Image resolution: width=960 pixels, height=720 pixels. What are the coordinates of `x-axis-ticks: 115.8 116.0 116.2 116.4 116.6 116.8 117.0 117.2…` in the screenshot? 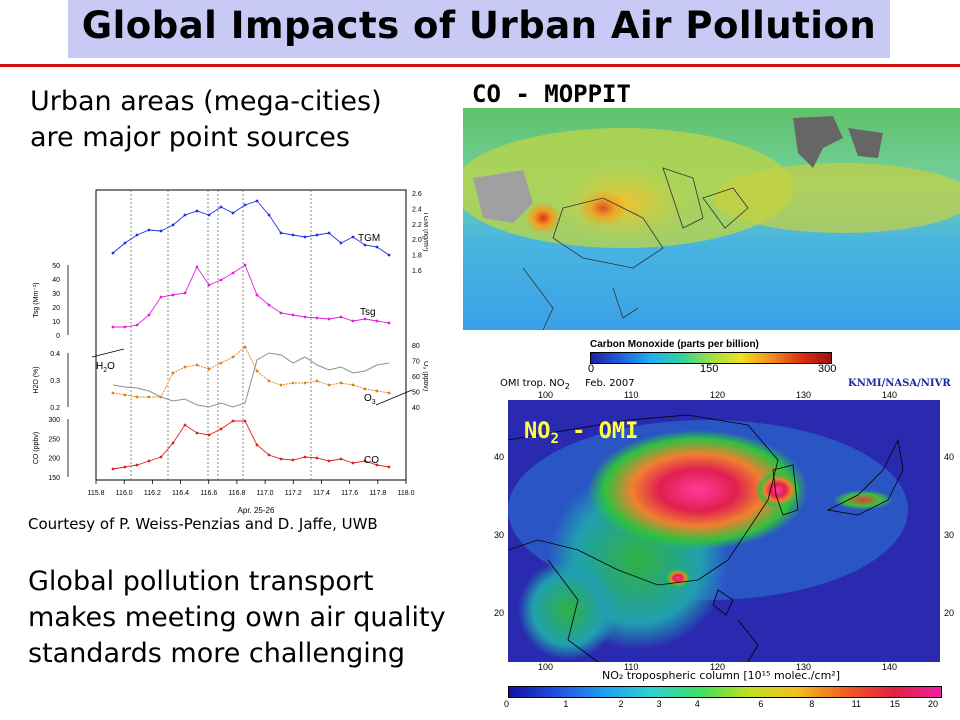 It's located at (251, 488).